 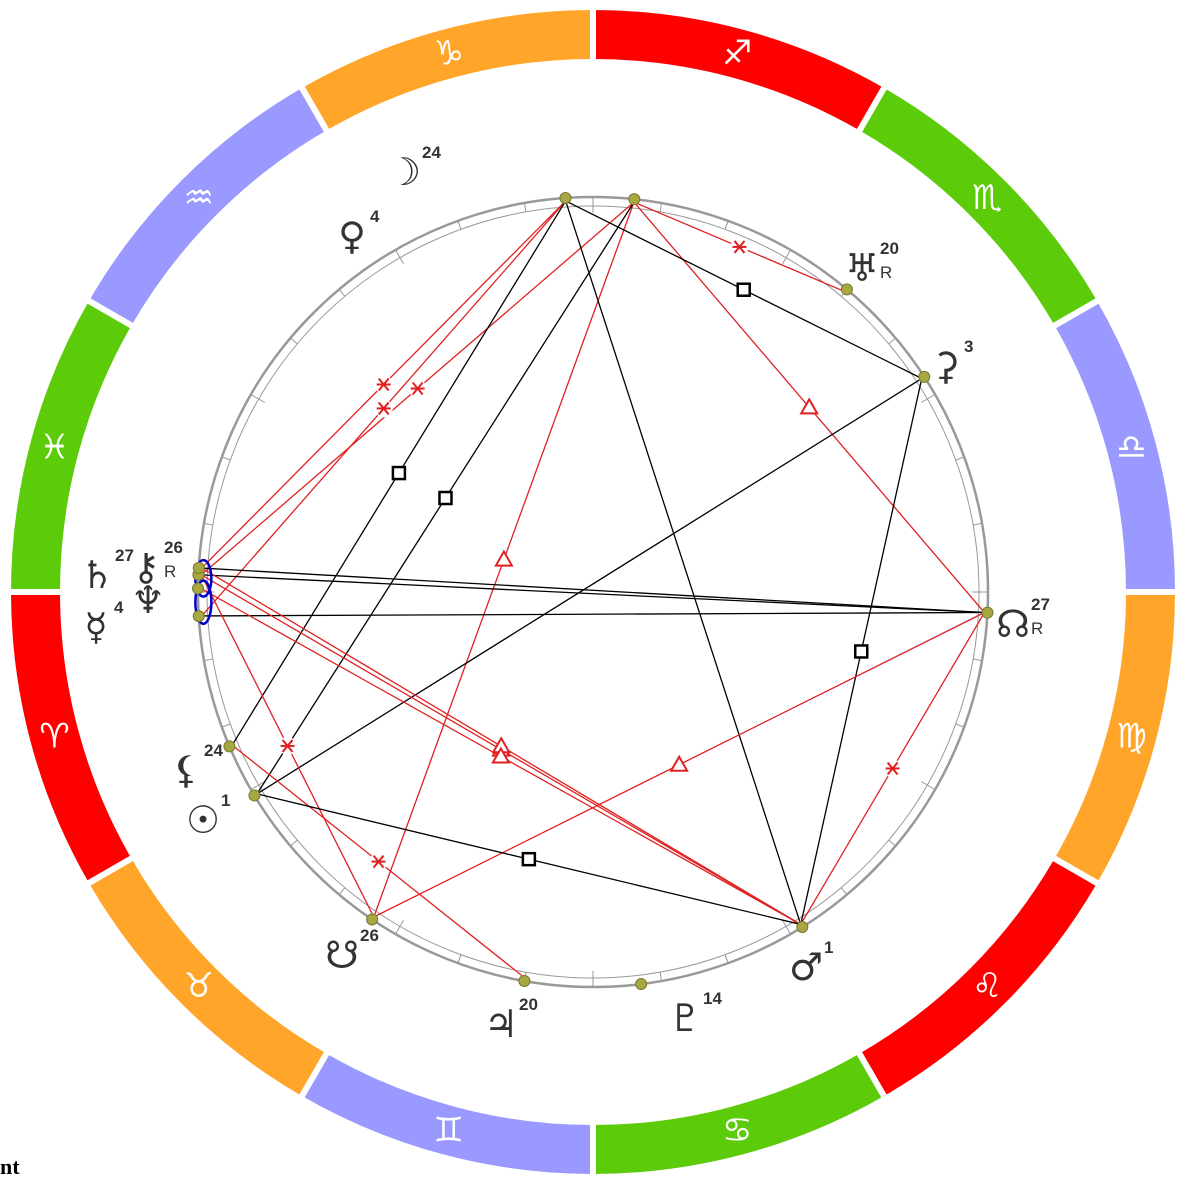 I want to click on scorpio-icon: ♏︎, so click(x=987, y=198).